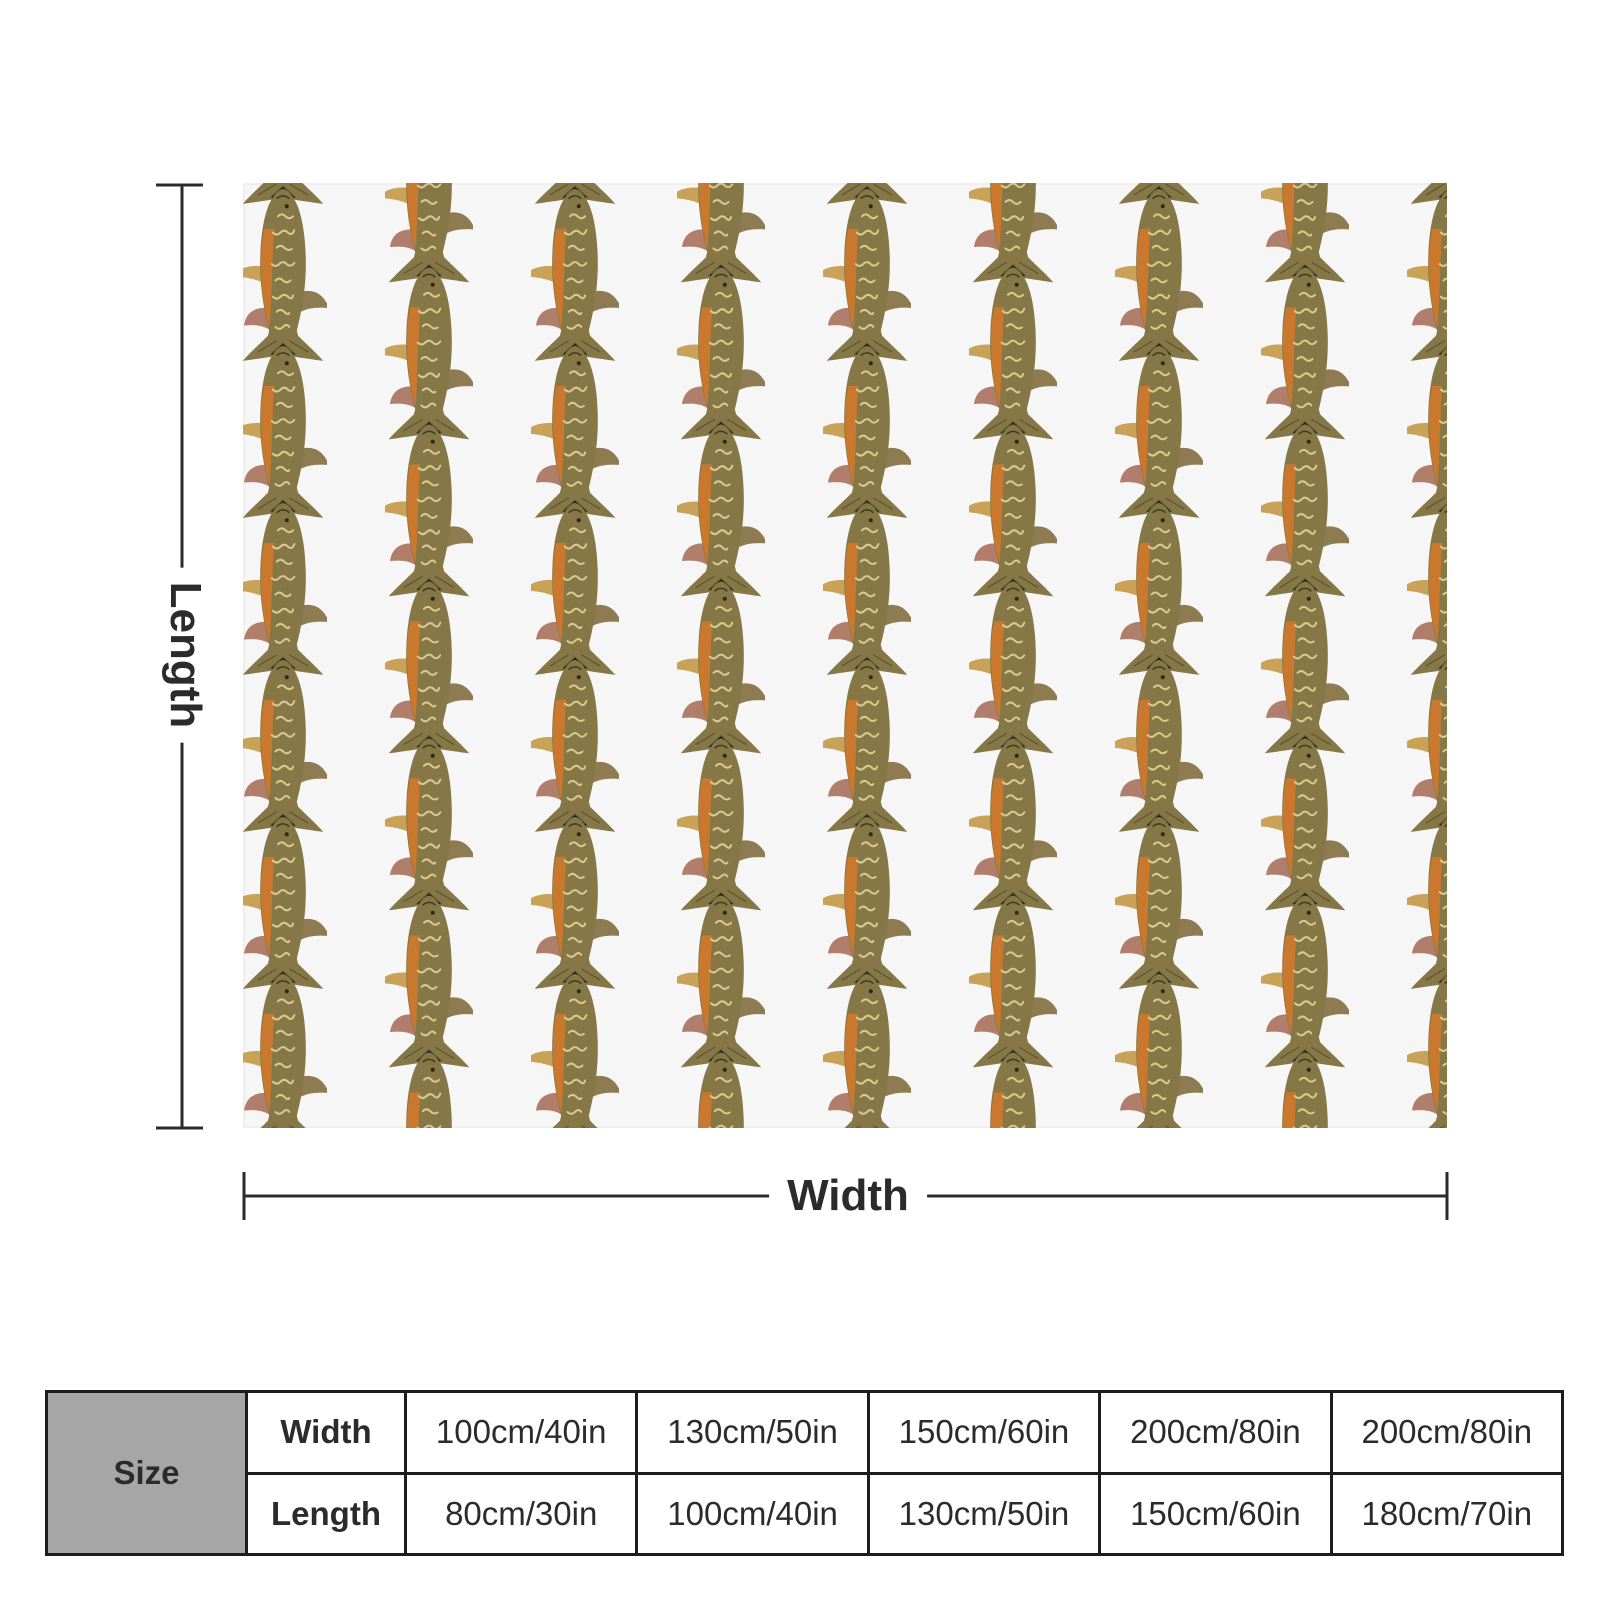 This screenshot has height=1600, width=1600. What do you see at coordinates (326, 1432) in the screenshot?
I see `width-row-label: Width` at bounding box center [326, 1432].